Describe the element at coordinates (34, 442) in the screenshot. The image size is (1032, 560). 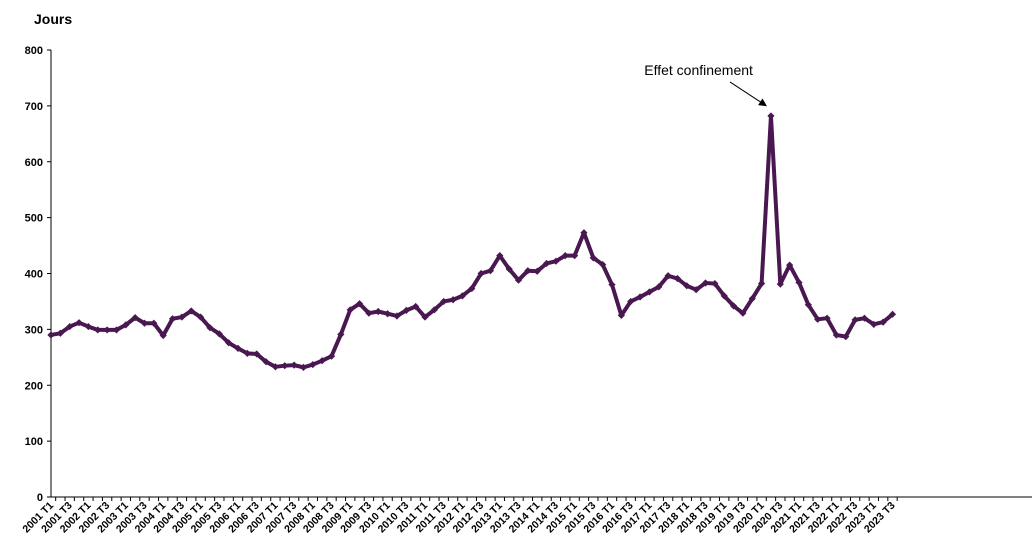
I see `y-tick-label: 100` at that location.